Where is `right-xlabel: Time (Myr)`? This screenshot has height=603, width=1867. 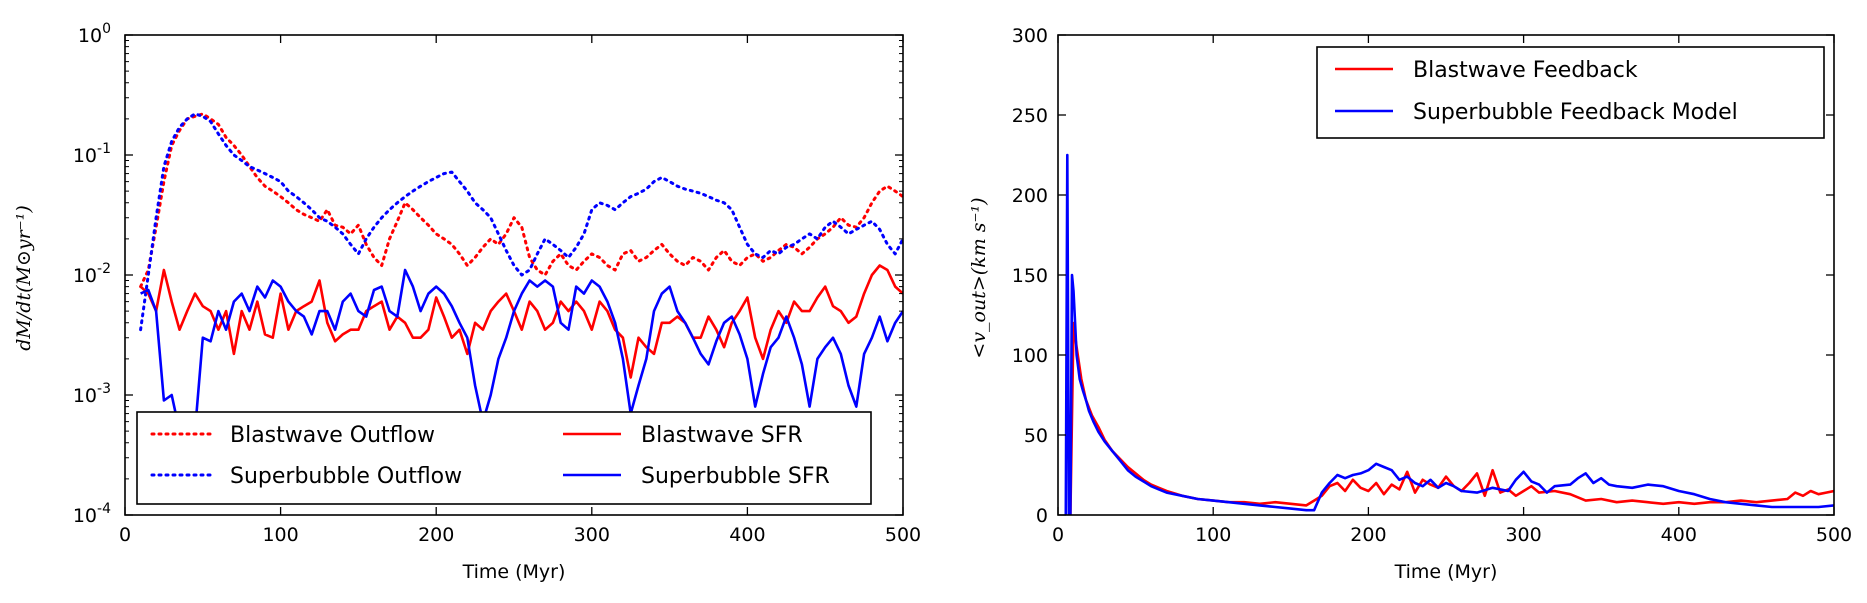
right-xlabel: Time (Myr) is located at coordinates (1446, 572).